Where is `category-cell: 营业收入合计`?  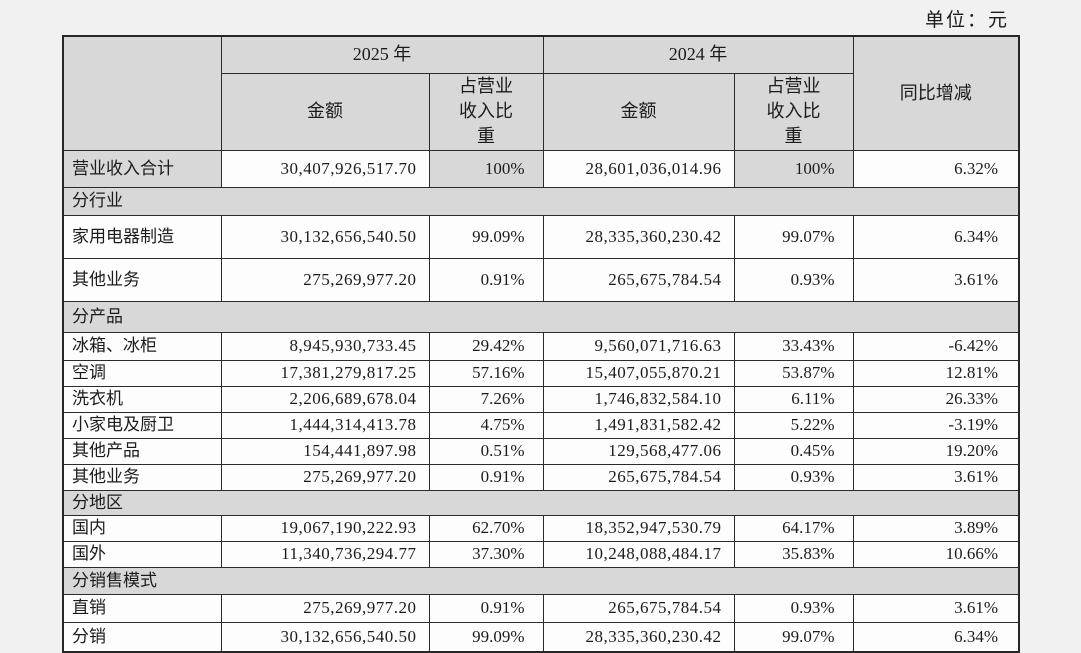 category-cell: 营业收入合计 is located at coordinates (142, 168).